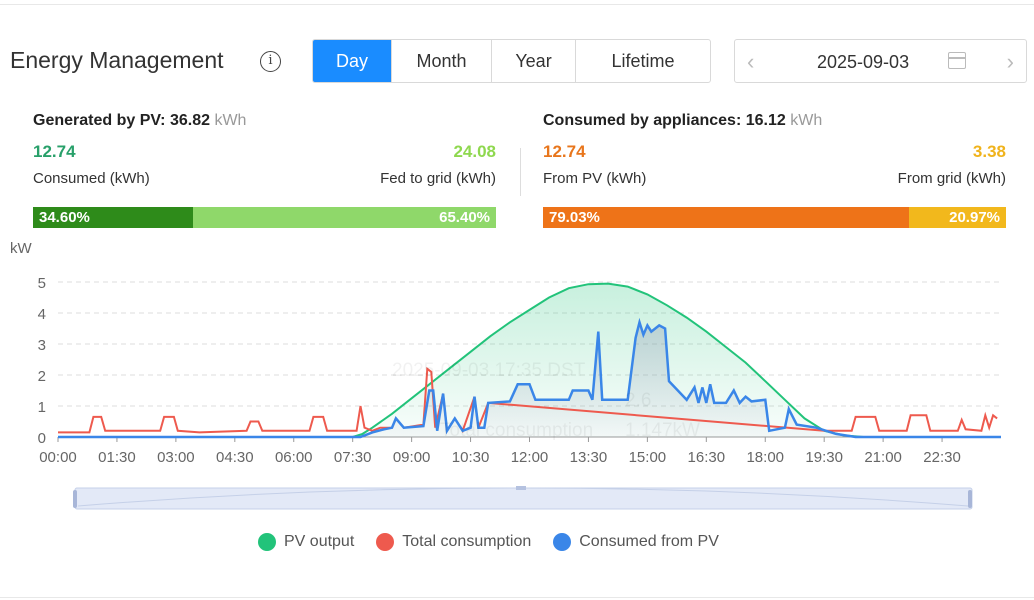 This screenshot has height=600, width=1034. Describe the element at coordinates (412, 457) in the screenshot. I see `x-tick-label: 09:00` at that location.